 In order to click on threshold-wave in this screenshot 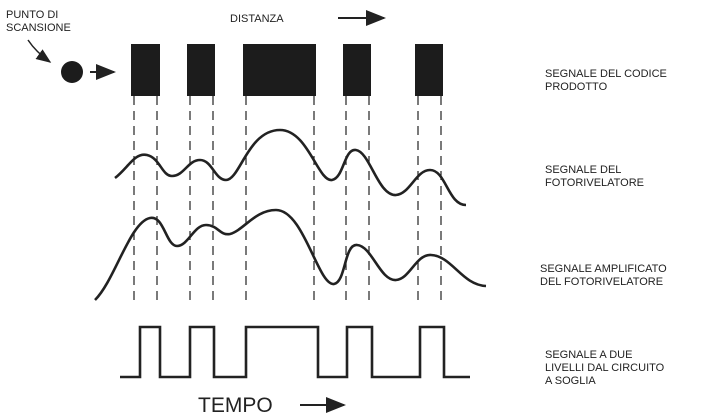, I will do `click(295, 352)`.